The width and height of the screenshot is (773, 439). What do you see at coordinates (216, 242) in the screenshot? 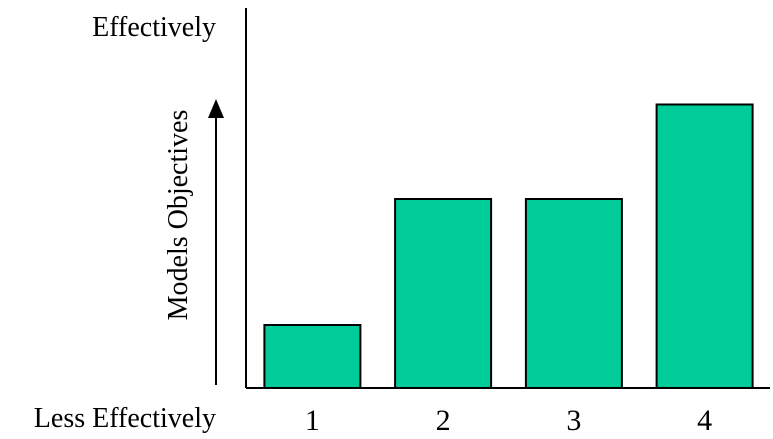
I see `up-arrow-icon` at bounding box center [216, 242].